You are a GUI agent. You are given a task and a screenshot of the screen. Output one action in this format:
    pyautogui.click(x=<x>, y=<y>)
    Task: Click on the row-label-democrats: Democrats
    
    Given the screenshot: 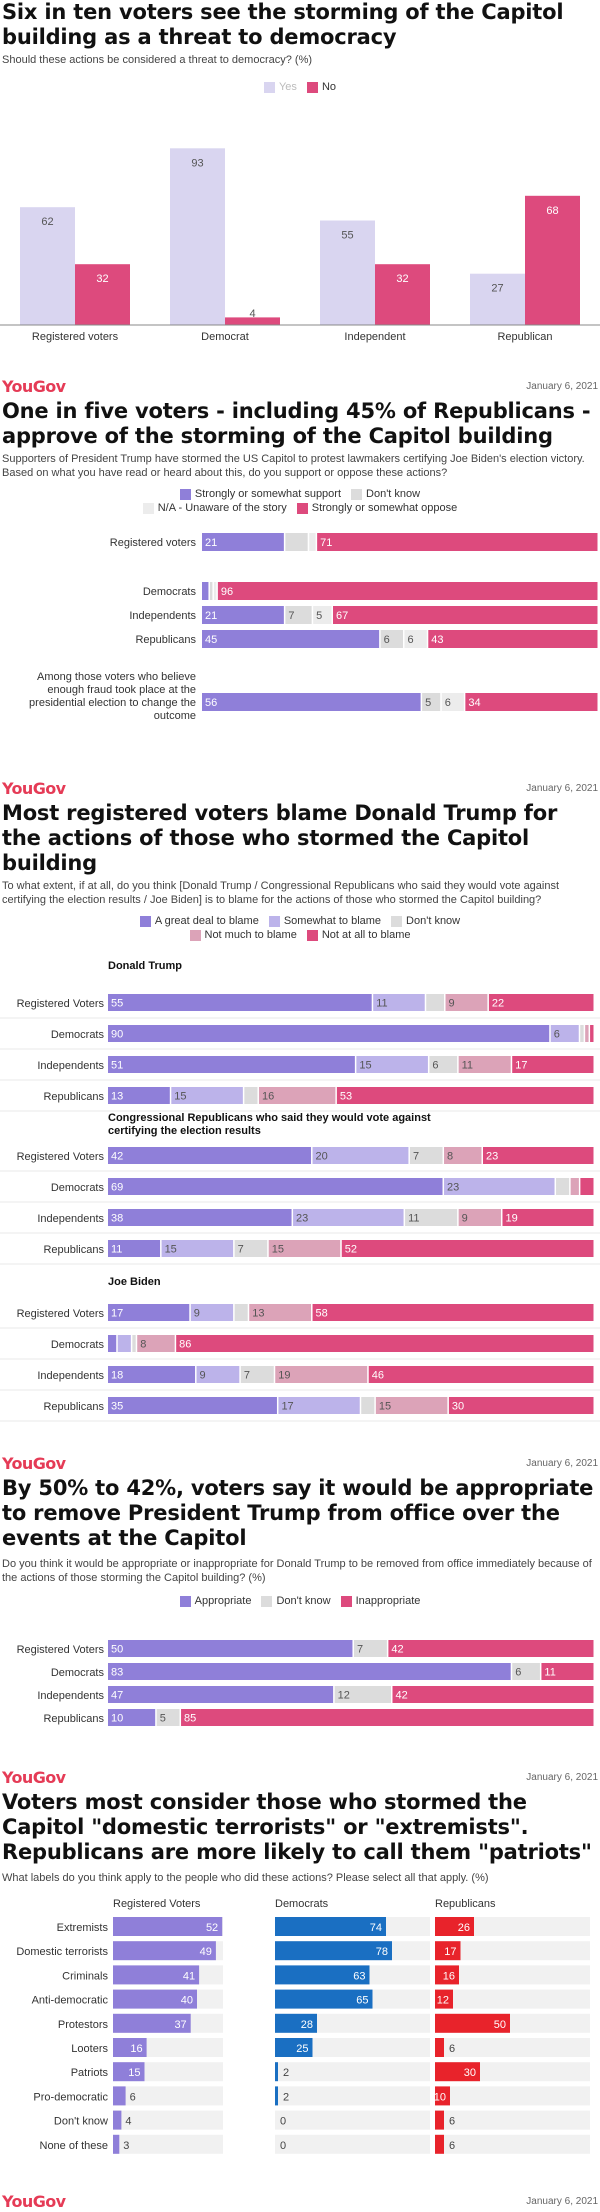 What is the action you would take?
    pyautogui.click(x=78, y=1673)
    